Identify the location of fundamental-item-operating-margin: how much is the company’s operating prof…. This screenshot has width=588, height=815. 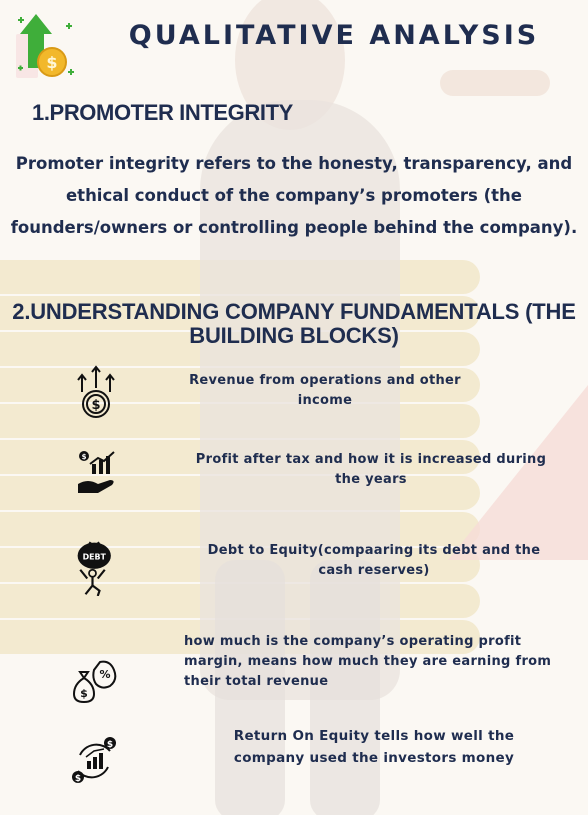
(368, 661).